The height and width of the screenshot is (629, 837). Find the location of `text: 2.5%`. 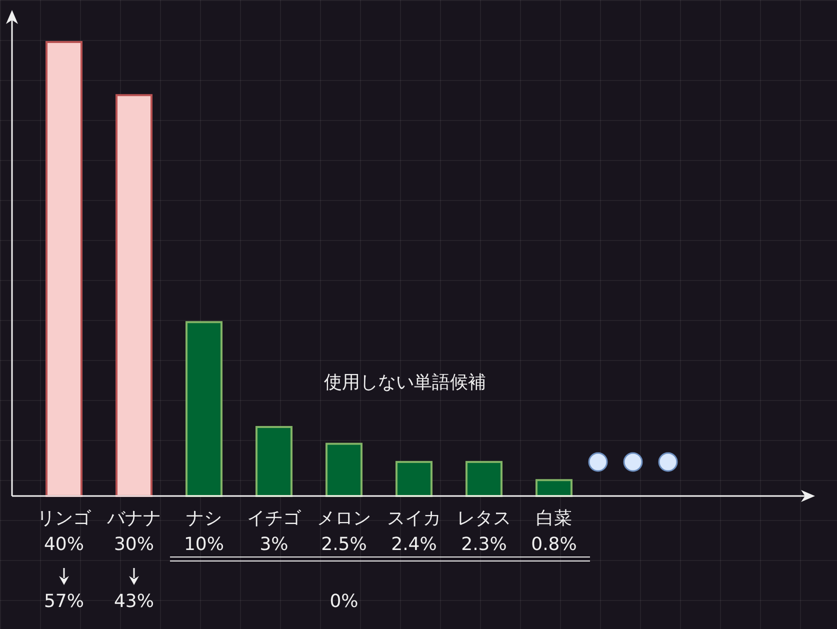

text: 2.5% is located at coordinates (344, 544).